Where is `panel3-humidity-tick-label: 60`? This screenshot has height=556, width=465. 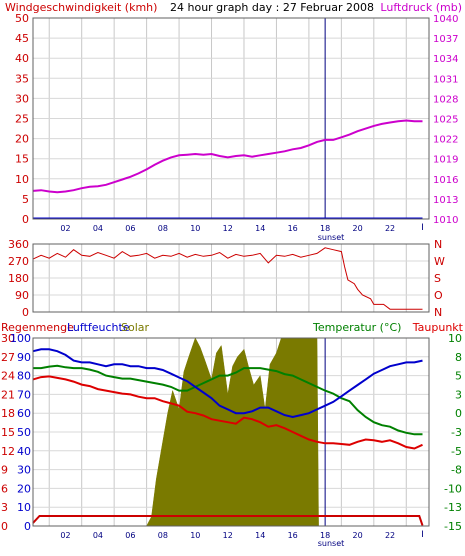 panel3-humidity-tick-label: 60 is located at coordinates (24, 413).